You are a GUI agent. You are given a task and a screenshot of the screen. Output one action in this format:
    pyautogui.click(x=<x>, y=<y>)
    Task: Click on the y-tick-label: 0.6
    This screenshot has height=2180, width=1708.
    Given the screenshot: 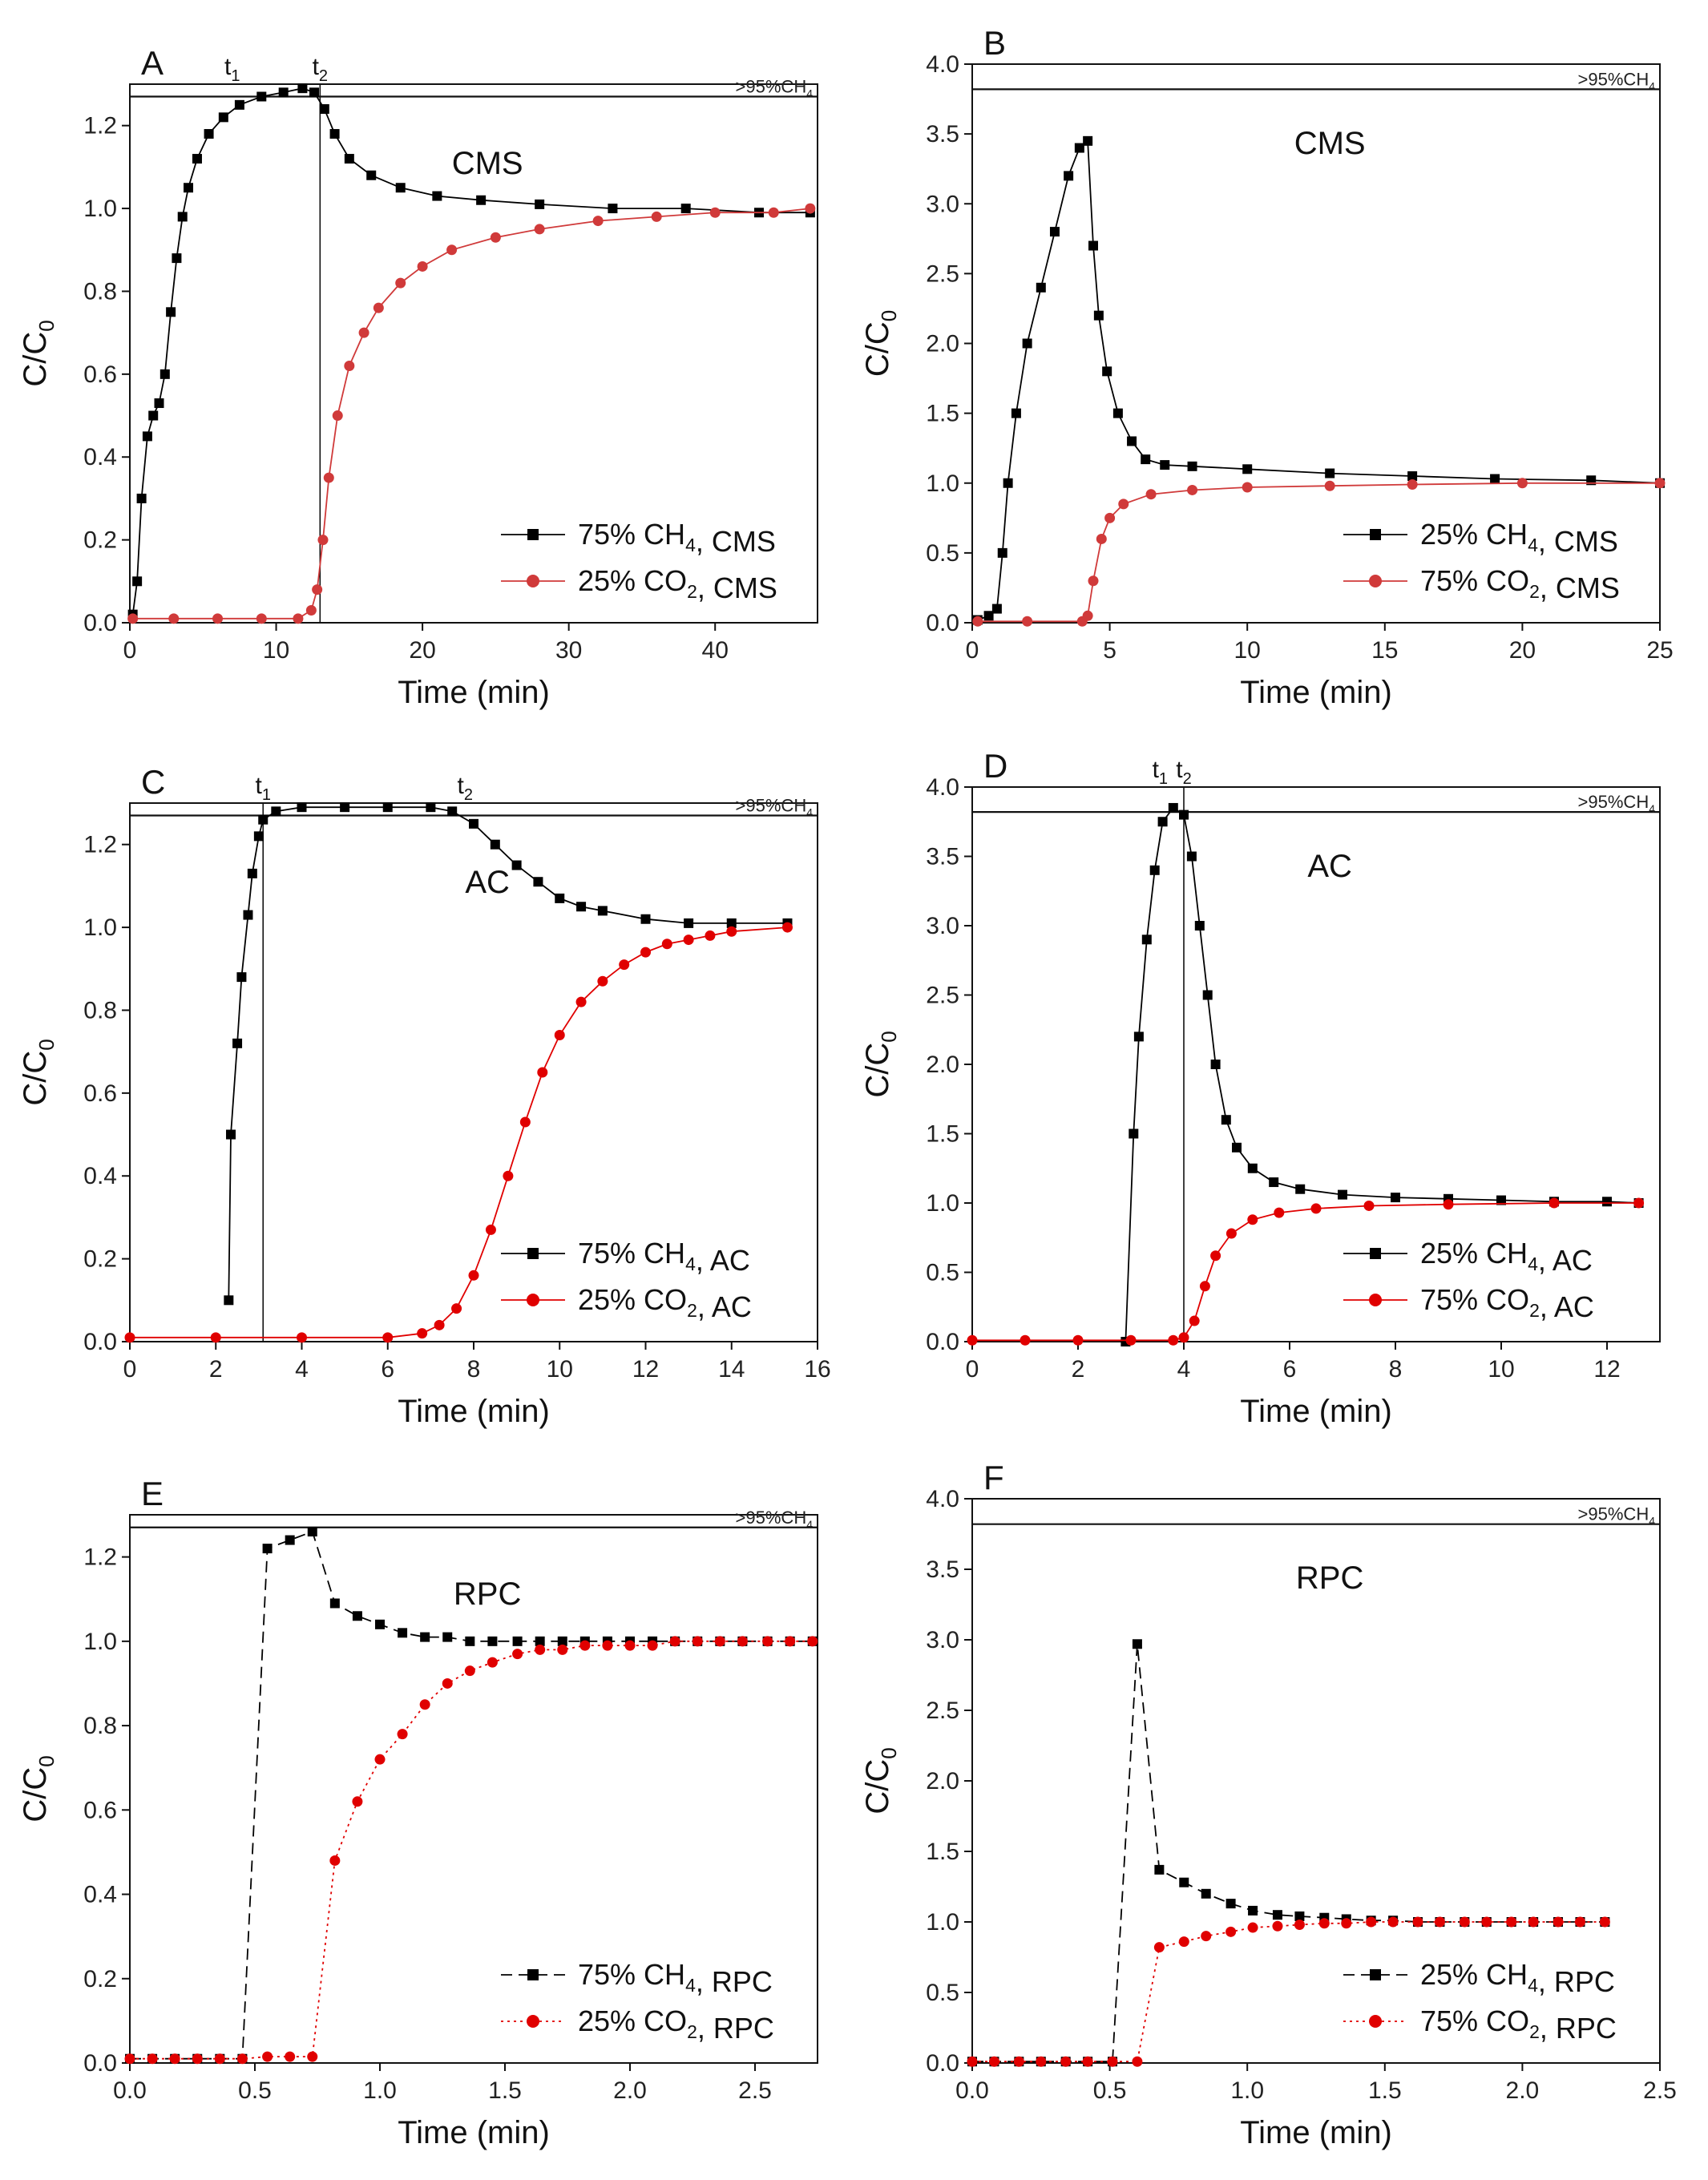 What is the action you would take?
    pyautogui.click(x=100, y=375)
    